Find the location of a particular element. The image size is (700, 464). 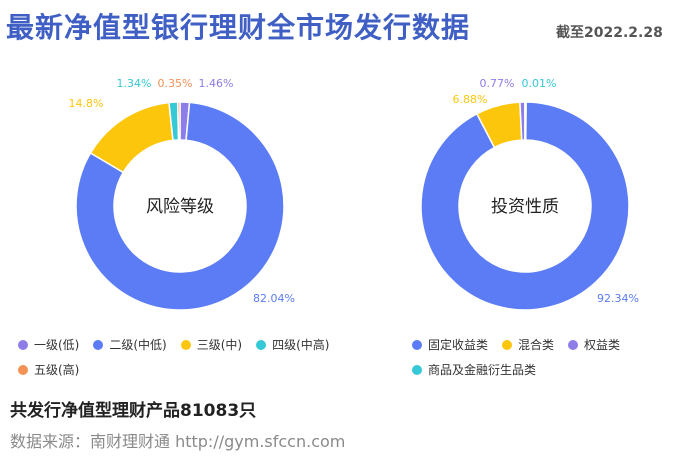

legend-label: 一级(低) is located at coordinates (57, 345).